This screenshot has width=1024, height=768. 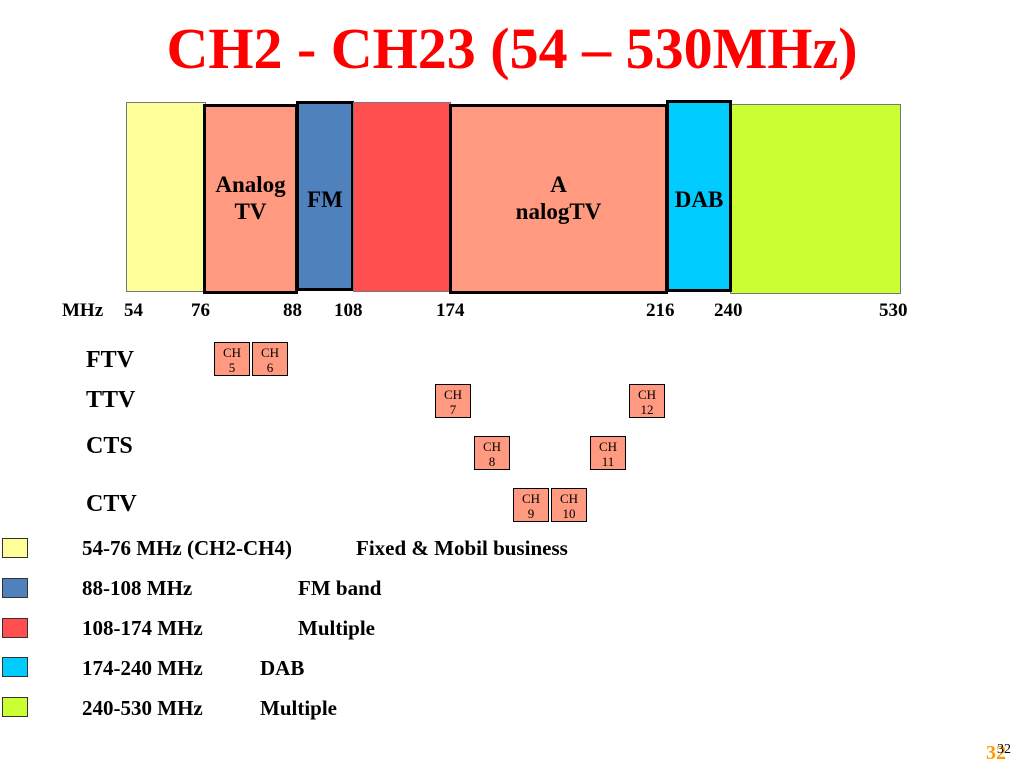 I want to click on ch8-line1: CH, so click(x=492, y=446).